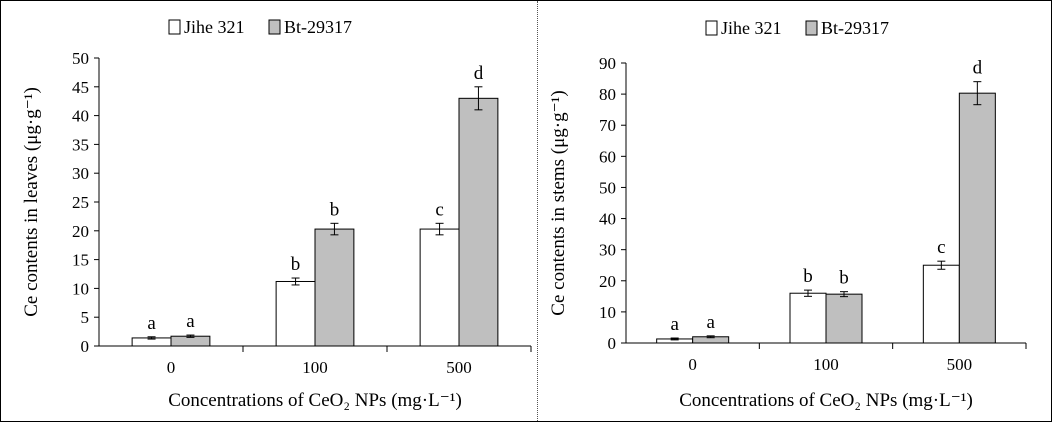 Image resolution: width=1052 pixels, height=422 pixels. Describe the element at coordinates (80, 260) in the screenshot. I see `y-tick-label: 15` at that location.